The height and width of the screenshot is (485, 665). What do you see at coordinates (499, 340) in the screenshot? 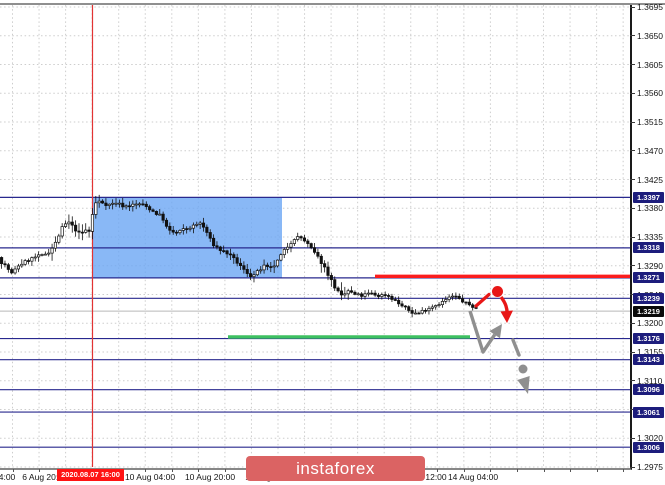
I see `forecast-arrows` at bounding box center [499, 340].